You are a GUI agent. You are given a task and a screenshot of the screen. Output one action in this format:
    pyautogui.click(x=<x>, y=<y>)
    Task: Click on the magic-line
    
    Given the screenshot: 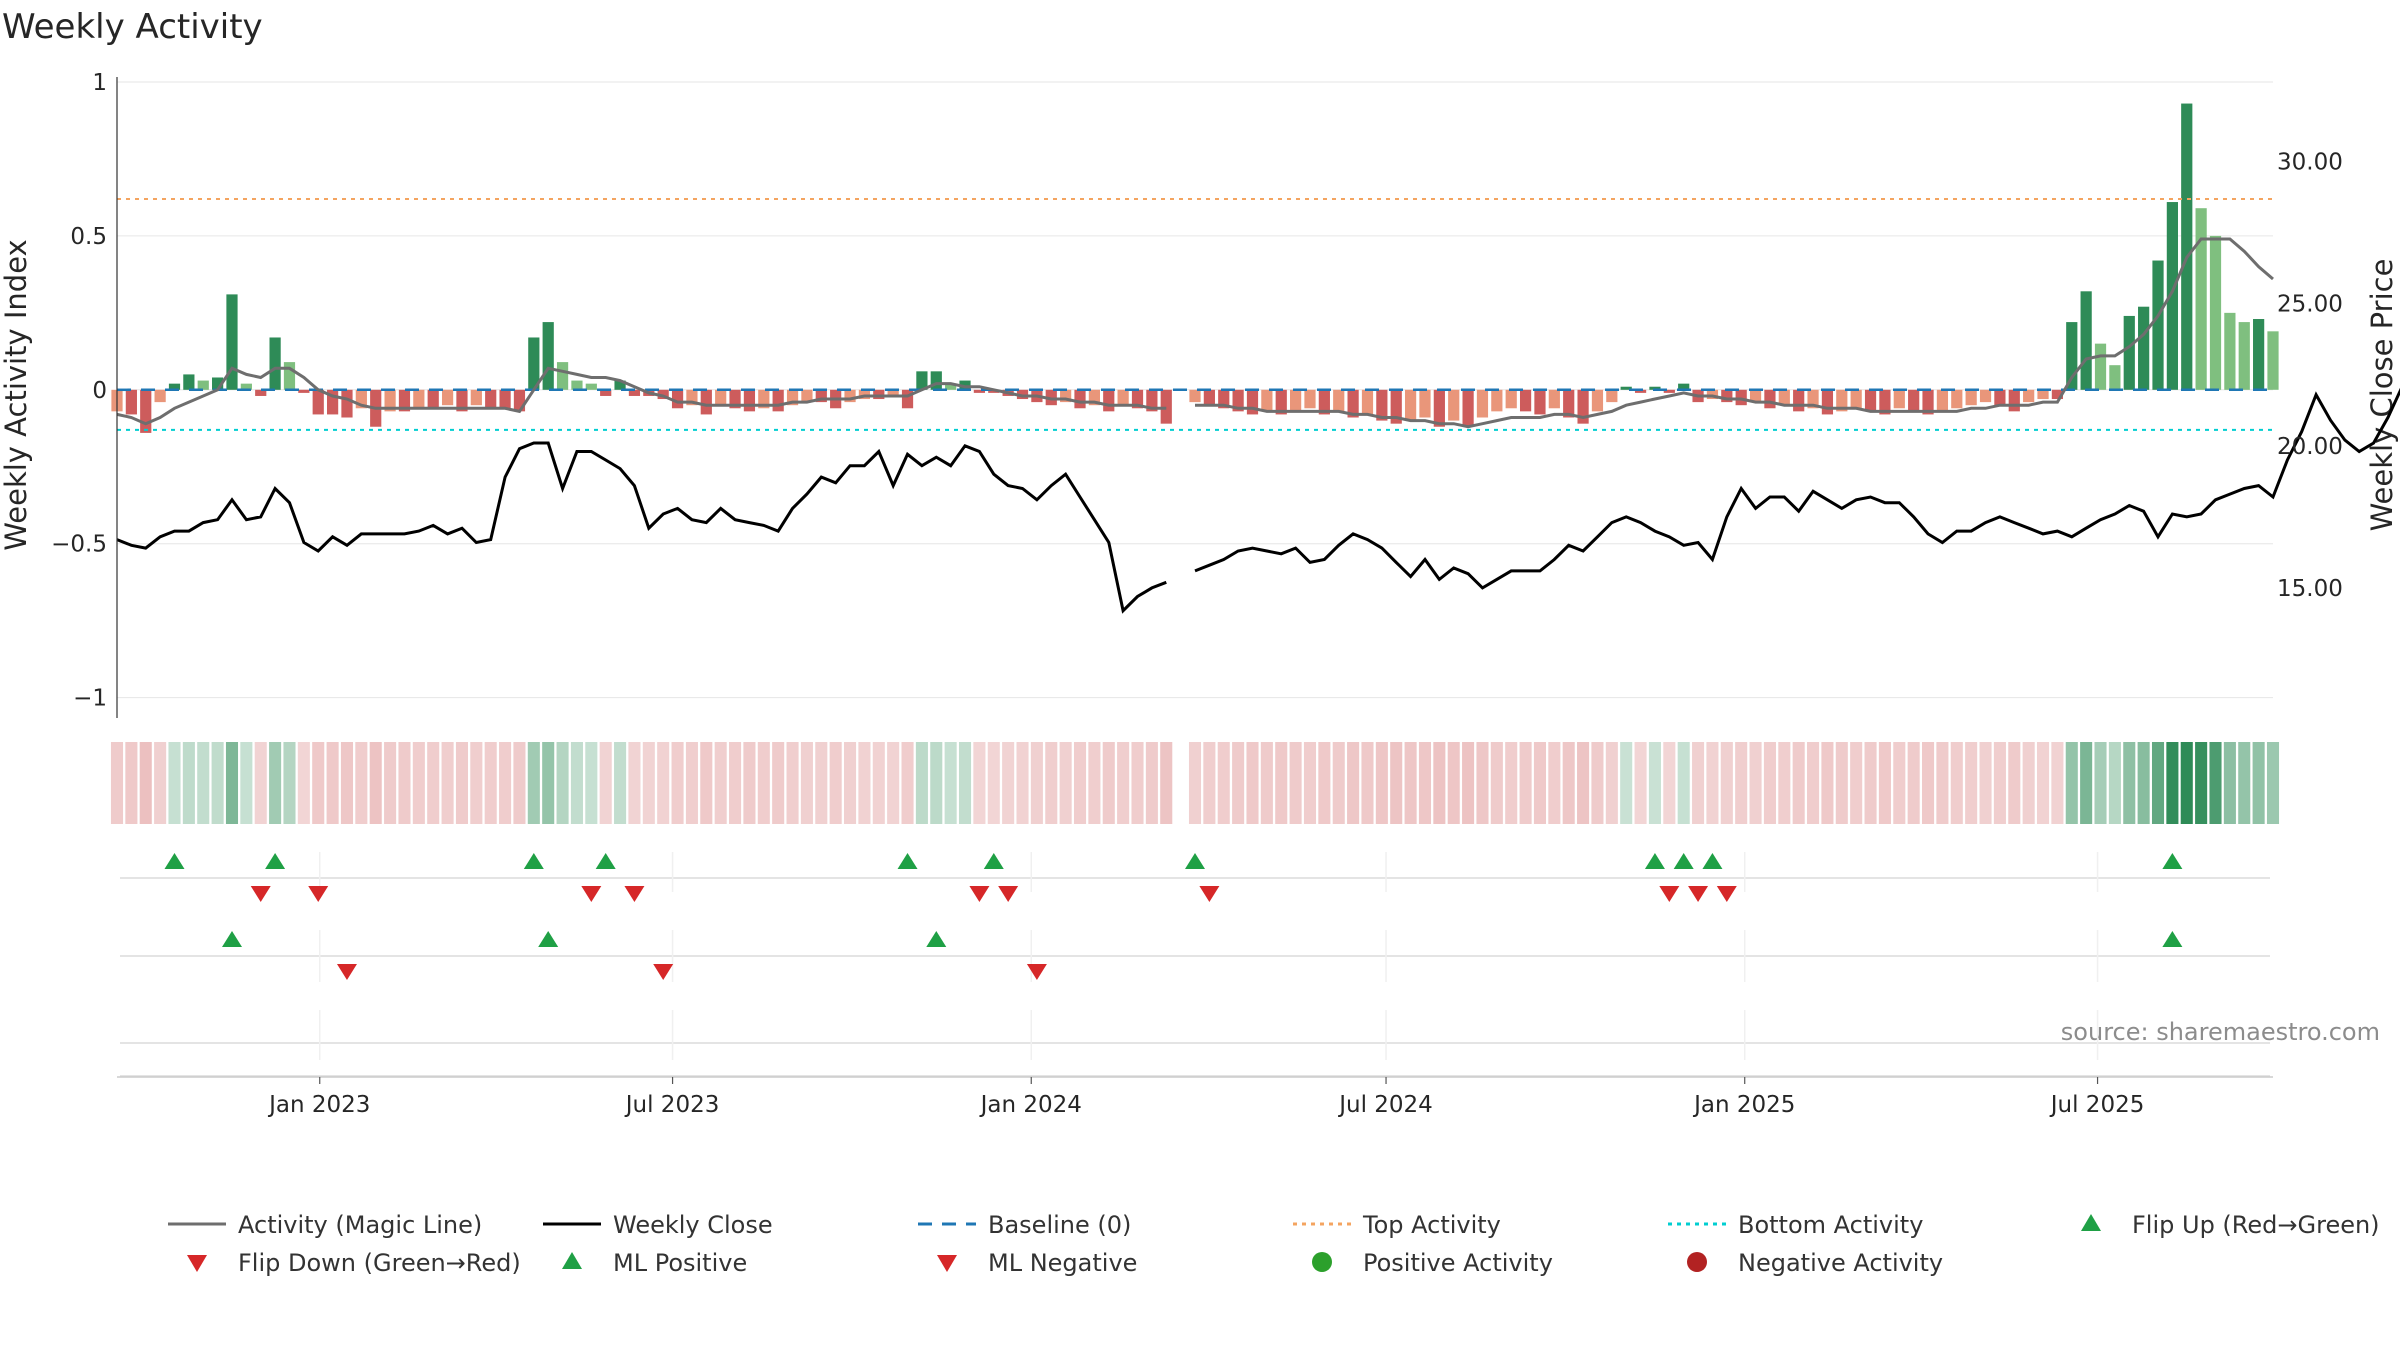 What is the action you would take?
    pyautogui.click(x=1195, y=333)
    